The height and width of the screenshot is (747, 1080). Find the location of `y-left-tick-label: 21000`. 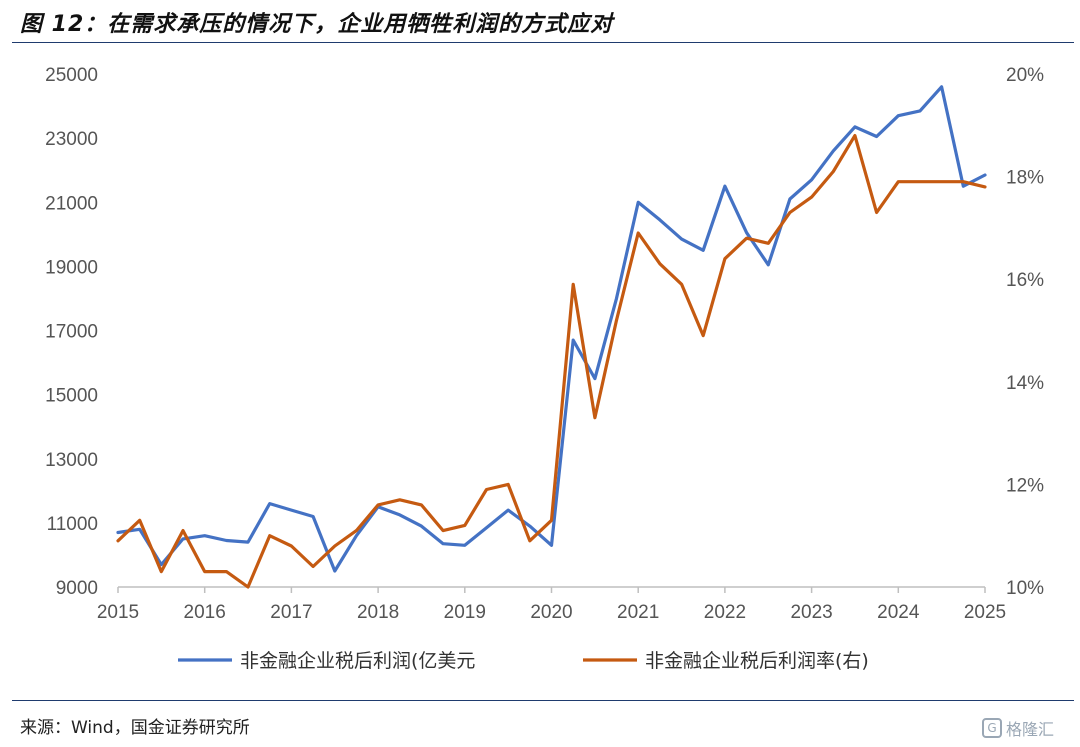

y-left-tick-label: 21000 is located at coordinates (71, 203).